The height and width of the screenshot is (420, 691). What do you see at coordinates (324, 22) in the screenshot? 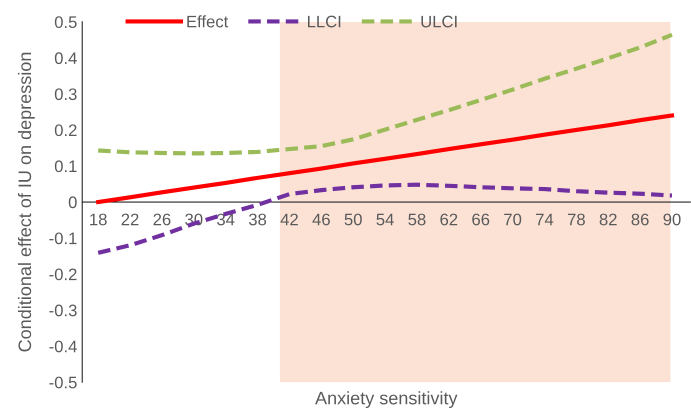
I see `legend-label: LLCI` at bounding box center [324, 22].